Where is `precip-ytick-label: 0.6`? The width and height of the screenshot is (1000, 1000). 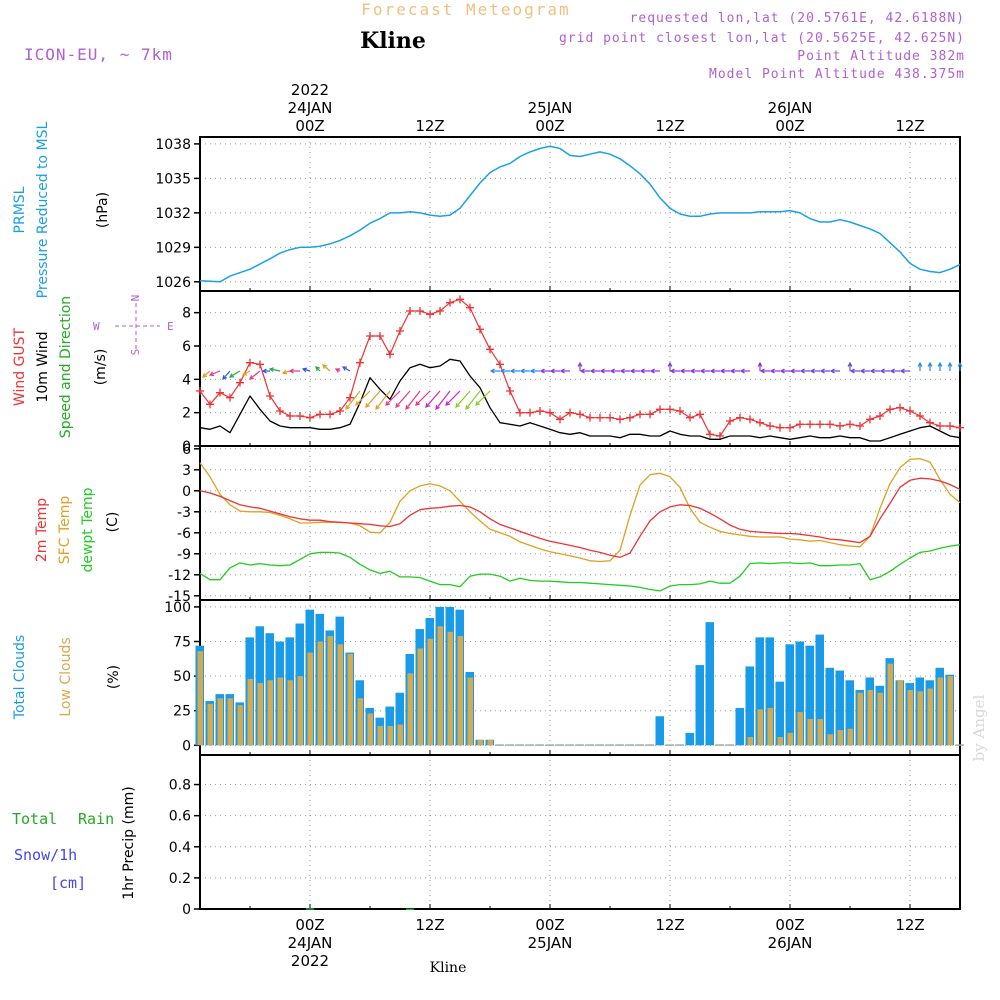 precip-ytick-label: 0.6 is located at coordinates (180, 817).